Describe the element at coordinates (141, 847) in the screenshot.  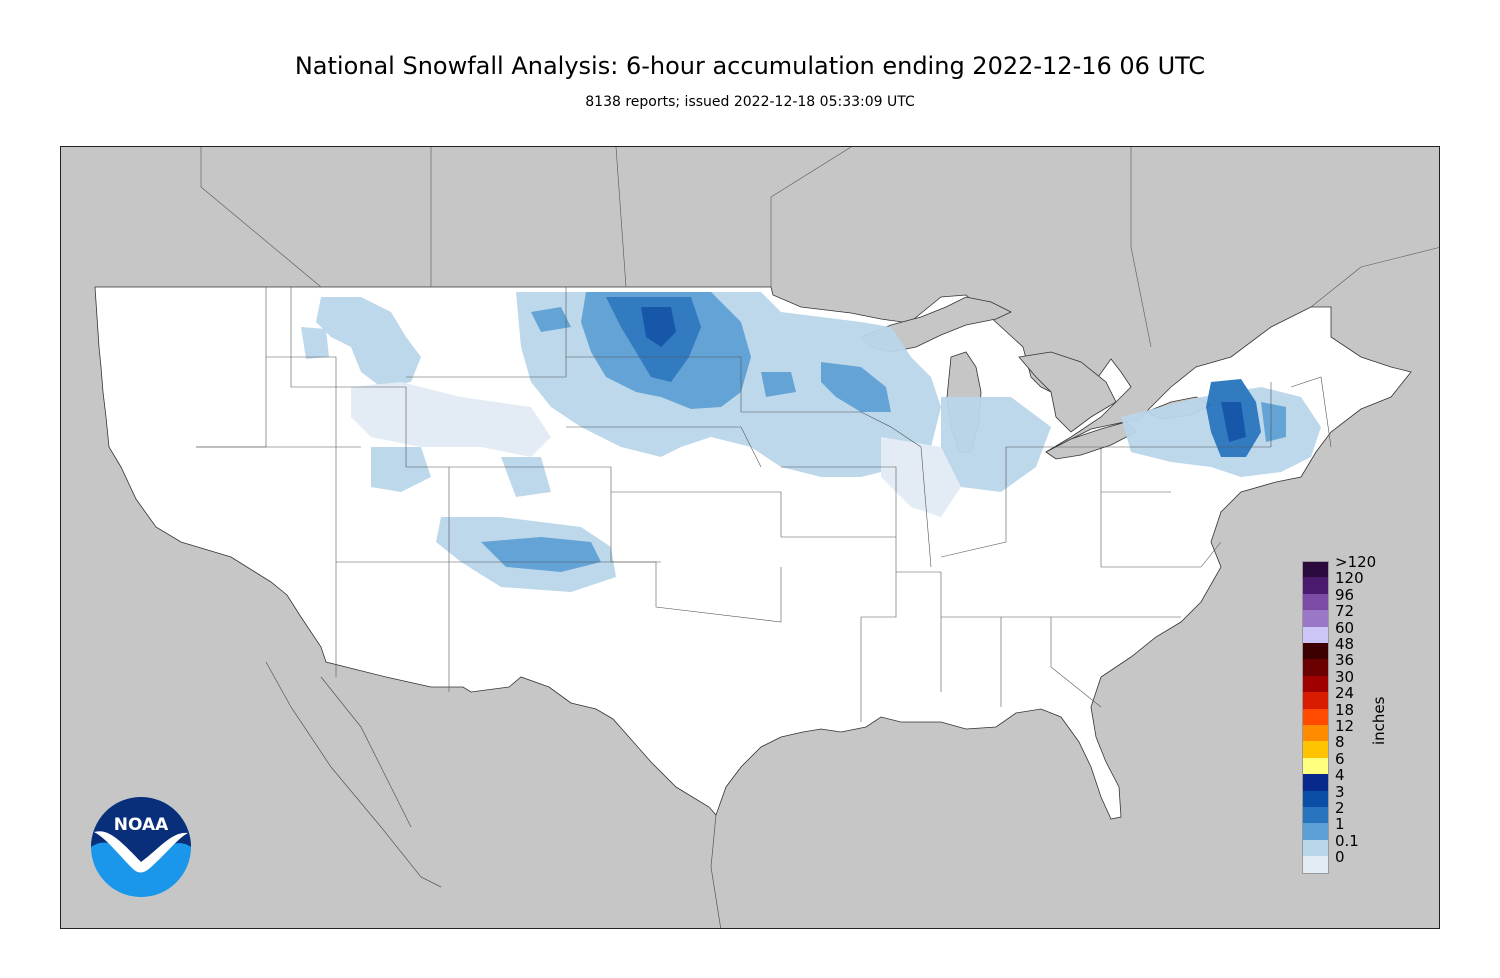
I see `noaa-logo-icon: NOAA` at that location.